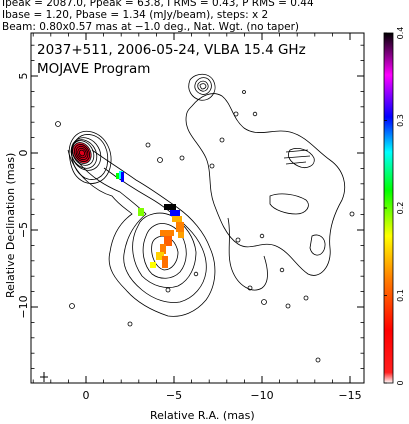  What do you see at coordinates (394, 206) in the screenshot?
I see `colorbar-ticks: 0 0.1 0.2 0.3 0.4` at bounding box center [394, 206].